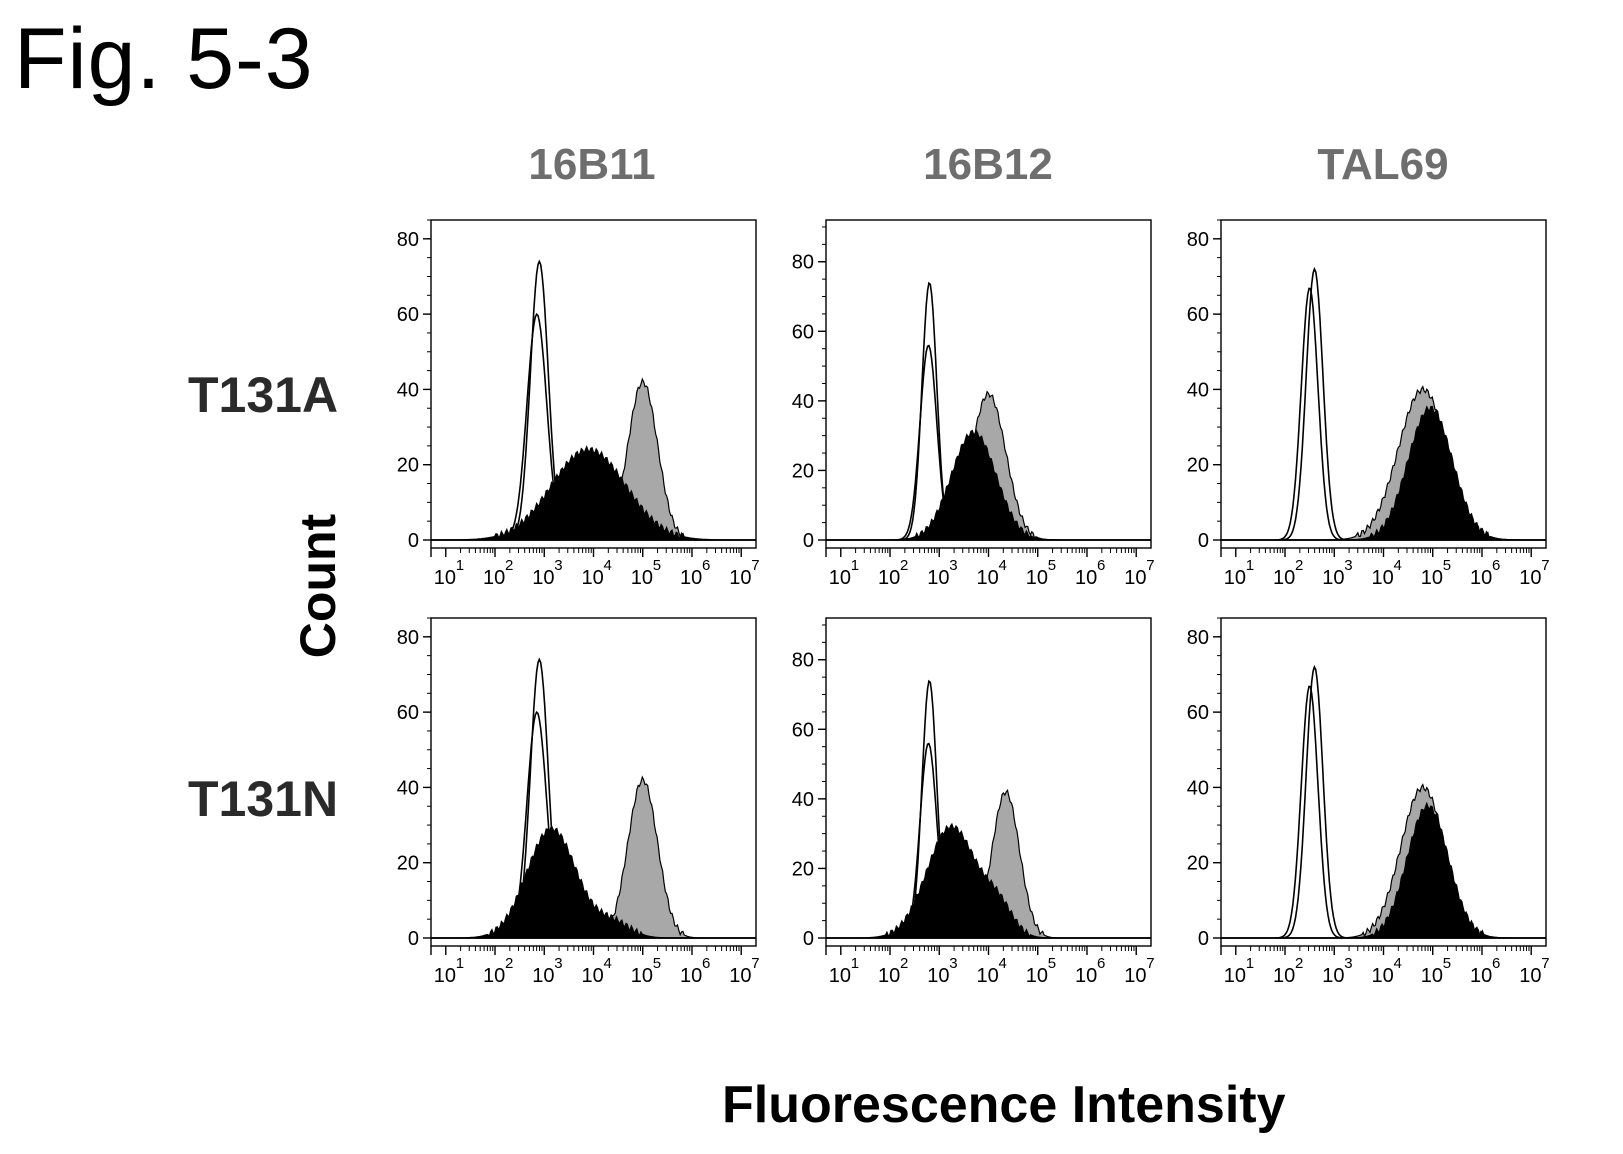 This screenshot has height=1154, width=1623. What do you see at coordinates (988, 164) in the screenshot?
I see `column-label-16b12: 16B12` at bounding box center [988, 164].